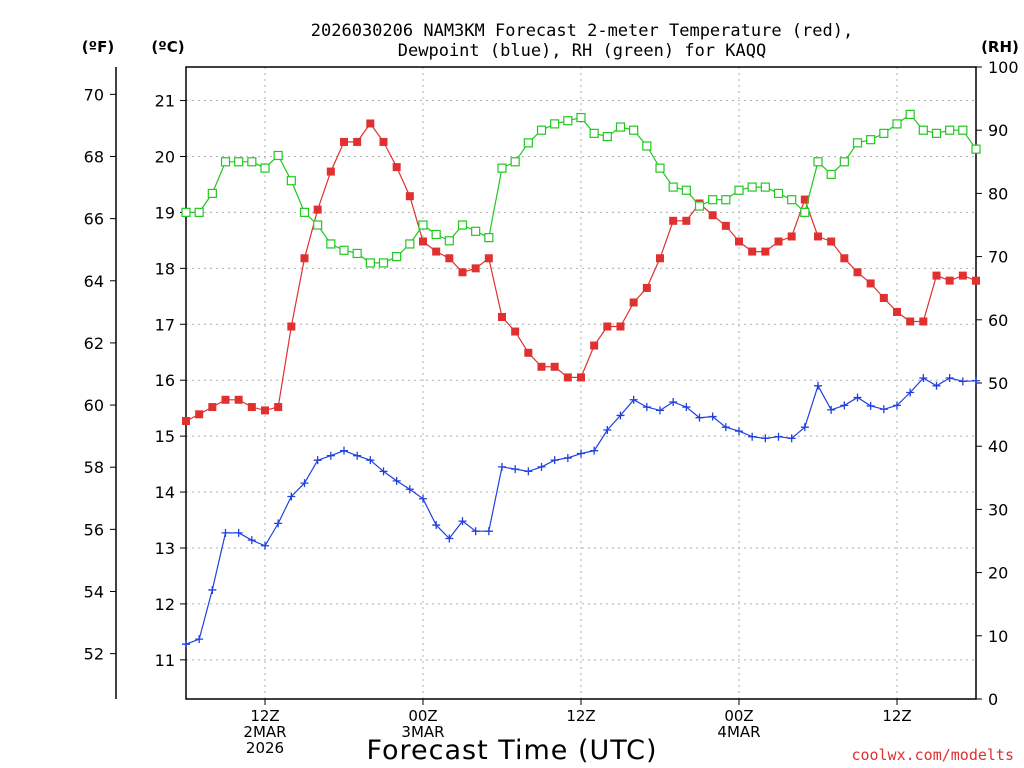  Describe the element at coordinates (165, 436) in the screenshot. I see `celsius-tick-label: 15` at that location.